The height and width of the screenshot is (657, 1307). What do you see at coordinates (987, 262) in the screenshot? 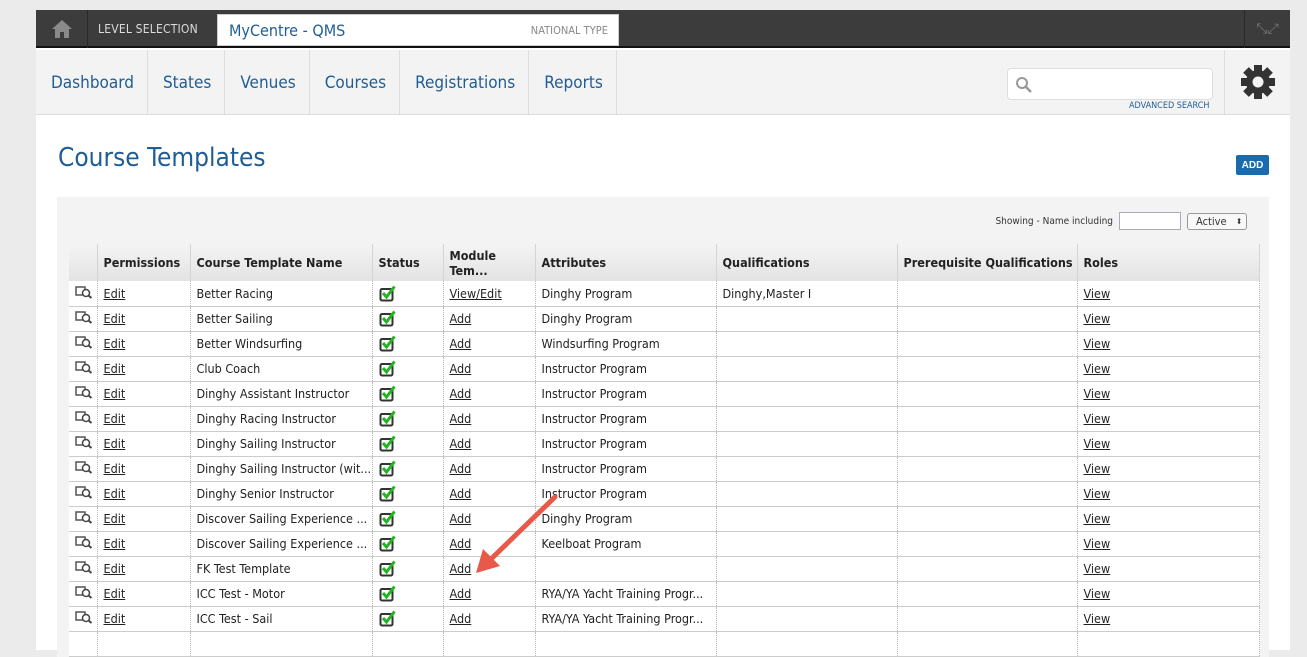
I see `column-header: Prerequisite Qualifications` at bounding box center [987, 262].